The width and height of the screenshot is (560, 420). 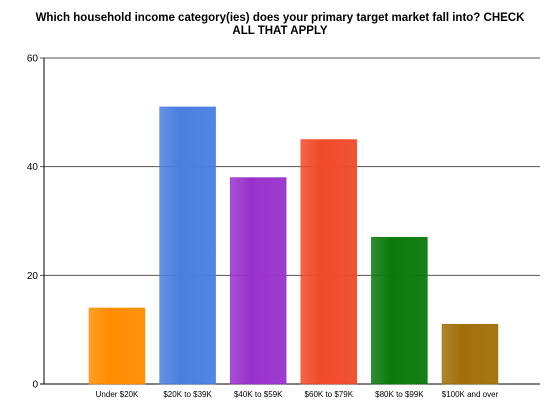 What do you see at coordinates (35, 385) in the screenshot?
I see `y-tick-label: 0` at bounding box center [35, 385].